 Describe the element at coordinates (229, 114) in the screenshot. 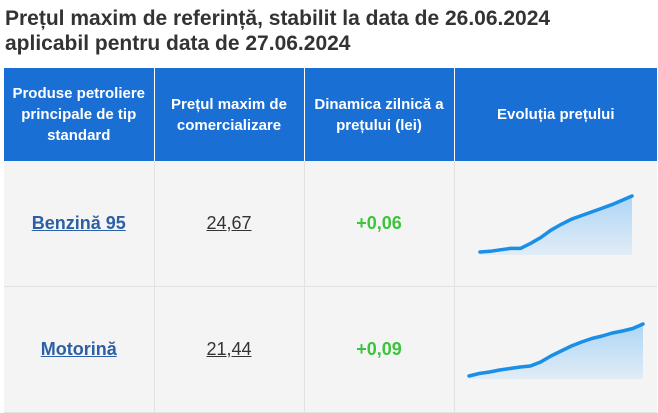

I see `header-max-price: Prețul maxim de comercializare` at that location.